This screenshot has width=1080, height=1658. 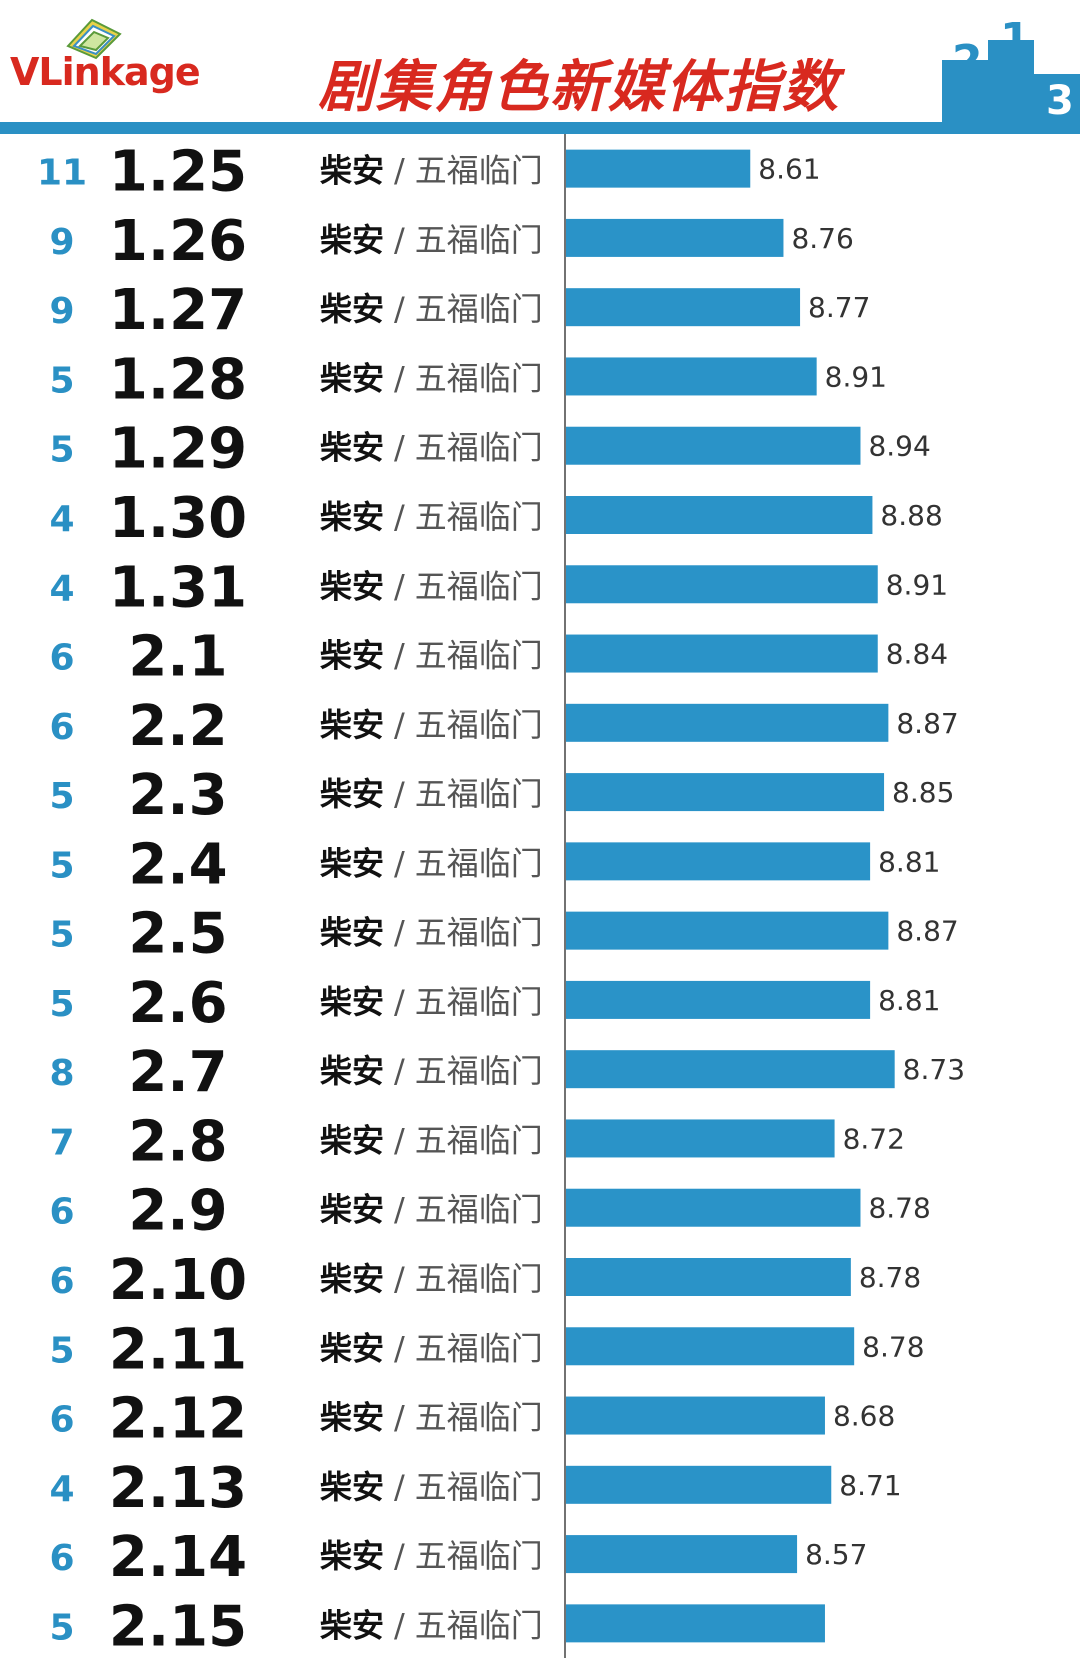 What do you see at coordinates (1060, 101) in the screenshot?
I see `podium-digit-3: 3` at bounding box center [1060, 101].